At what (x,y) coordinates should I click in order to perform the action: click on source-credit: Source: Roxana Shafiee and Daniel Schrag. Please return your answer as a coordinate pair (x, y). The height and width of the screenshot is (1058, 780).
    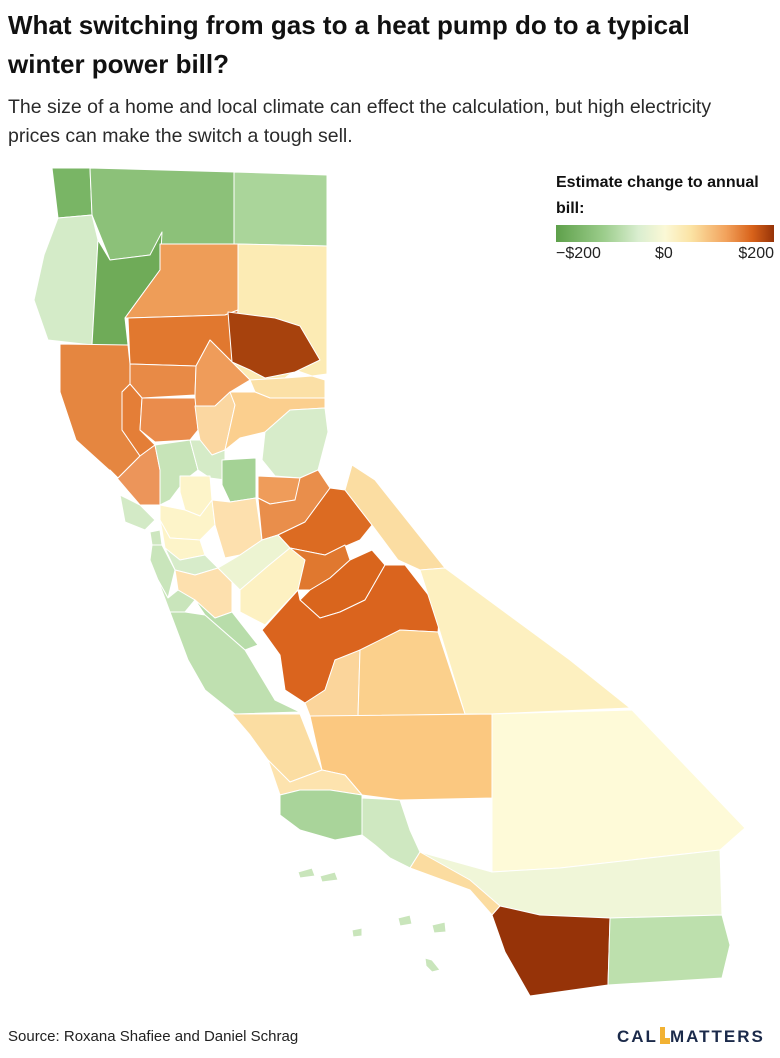
    Looking at the image, I should click on (153, 1036).